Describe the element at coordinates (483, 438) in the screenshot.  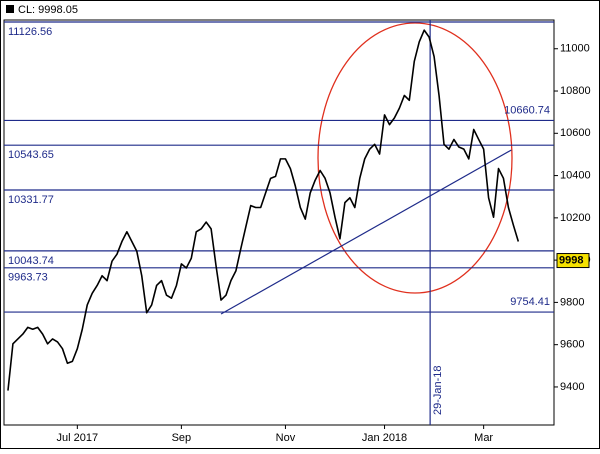
I see `x-tick-label: Mar` at that location.